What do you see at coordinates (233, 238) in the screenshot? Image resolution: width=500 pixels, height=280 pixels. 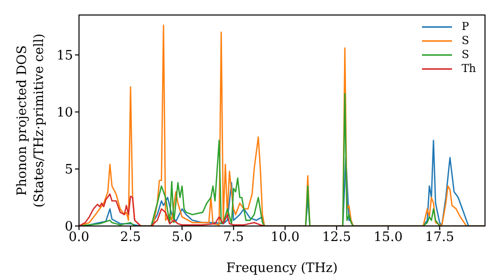 I see `x-tick-label: 7.5` at bounding box center [233, 238].